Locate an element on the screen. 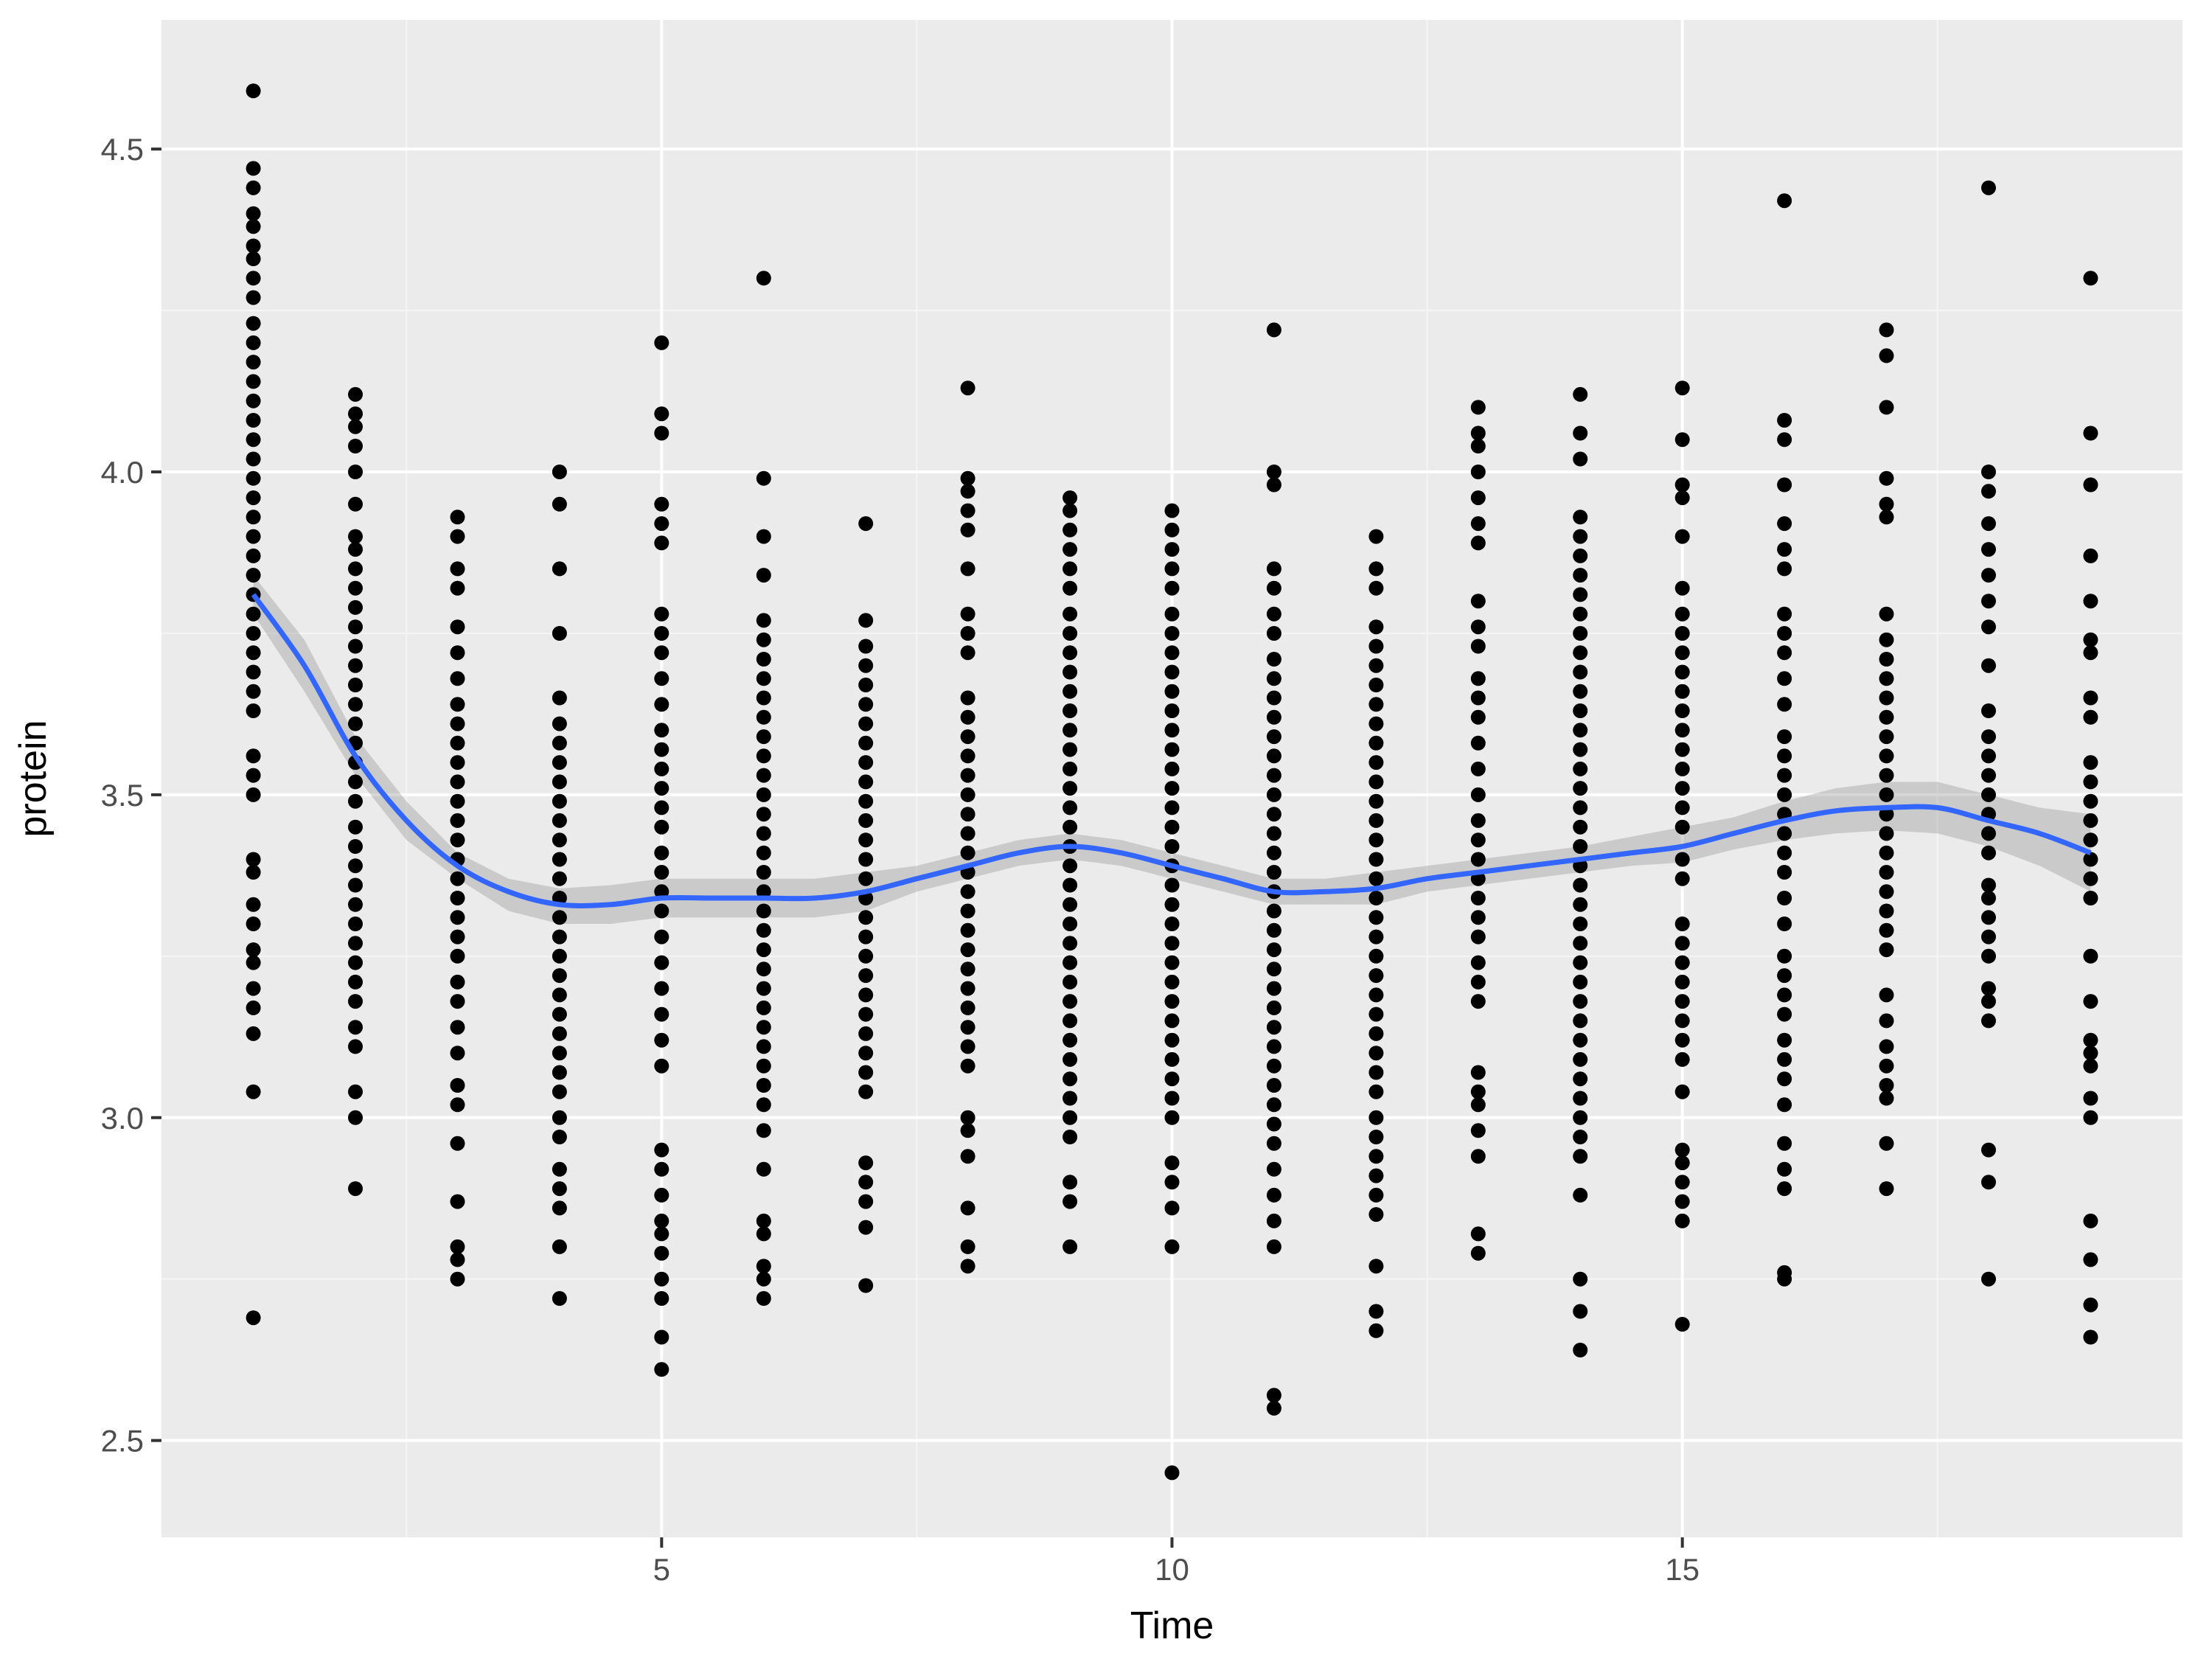 This screenshot has height=1659, width=2212. x-axis-title: Time is located at coordinates (1172, 1625).